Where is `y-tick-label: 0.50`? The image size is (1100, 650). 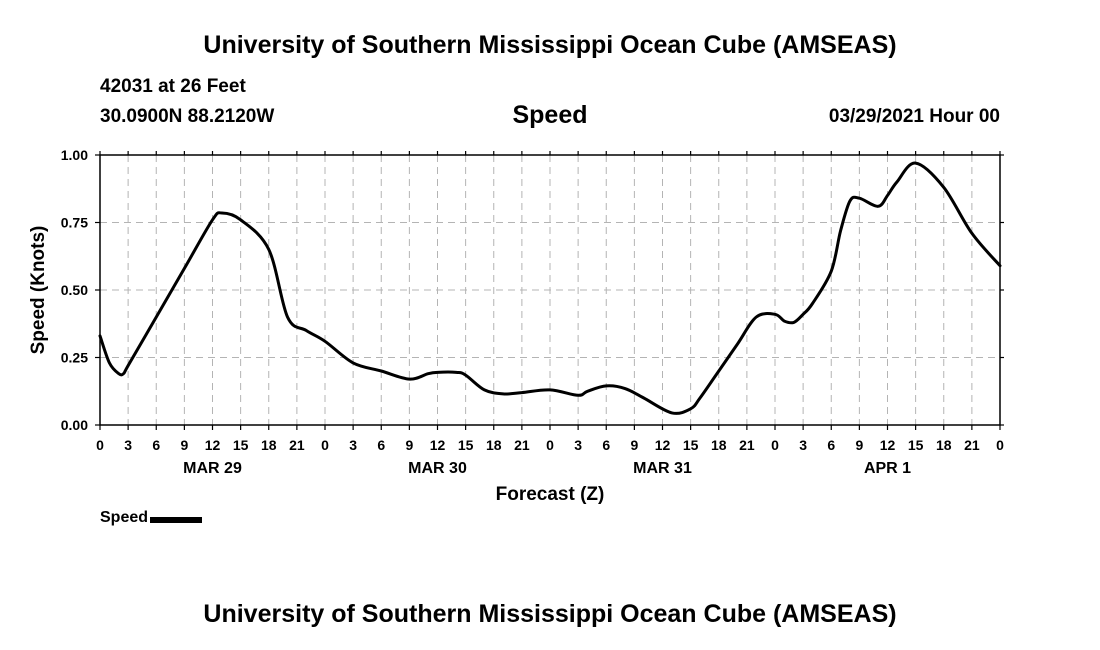
y-tick-label: 0.50 is located at coordinates (74, 290).